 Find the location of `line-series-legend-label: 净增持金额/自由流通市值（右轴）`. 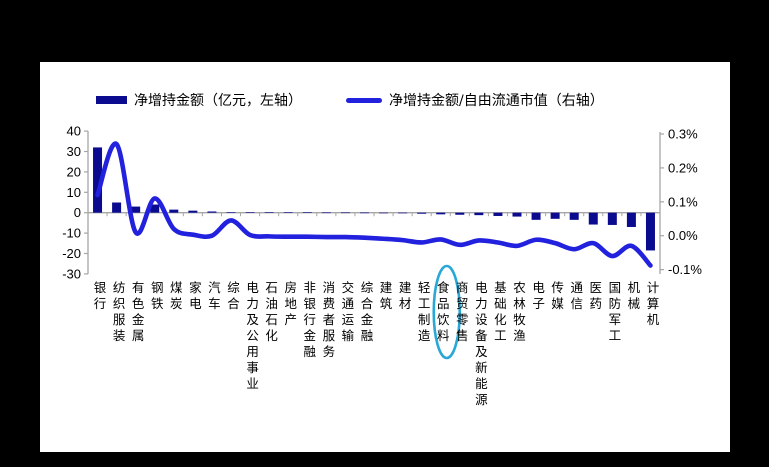

line-series-legend-label: 净增持金额/自由流通市值（右轴） is located at coordinates (496, 101).